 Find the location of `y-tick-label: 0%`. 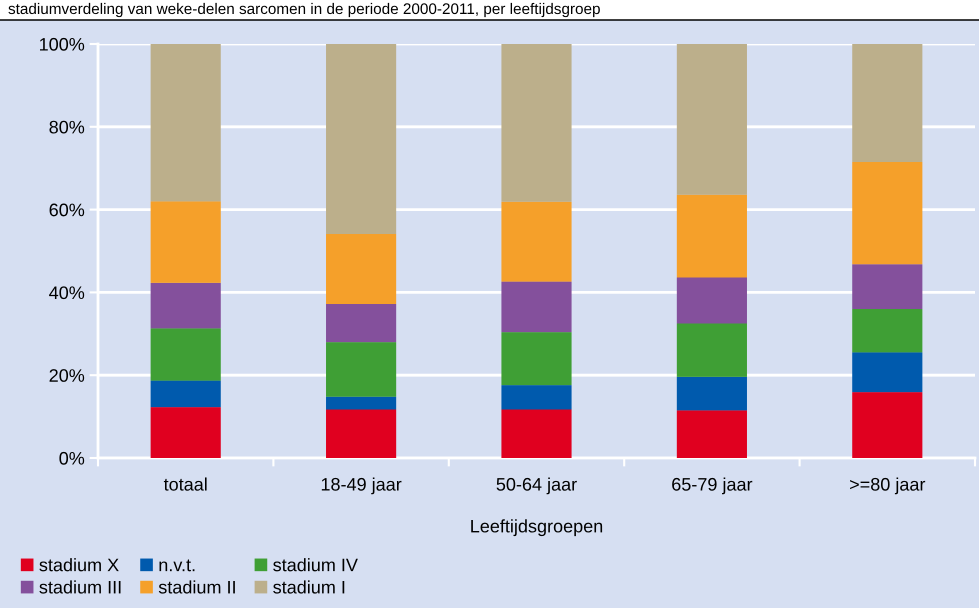

y-tick-label: 0% is located at coordinates (71, 458).